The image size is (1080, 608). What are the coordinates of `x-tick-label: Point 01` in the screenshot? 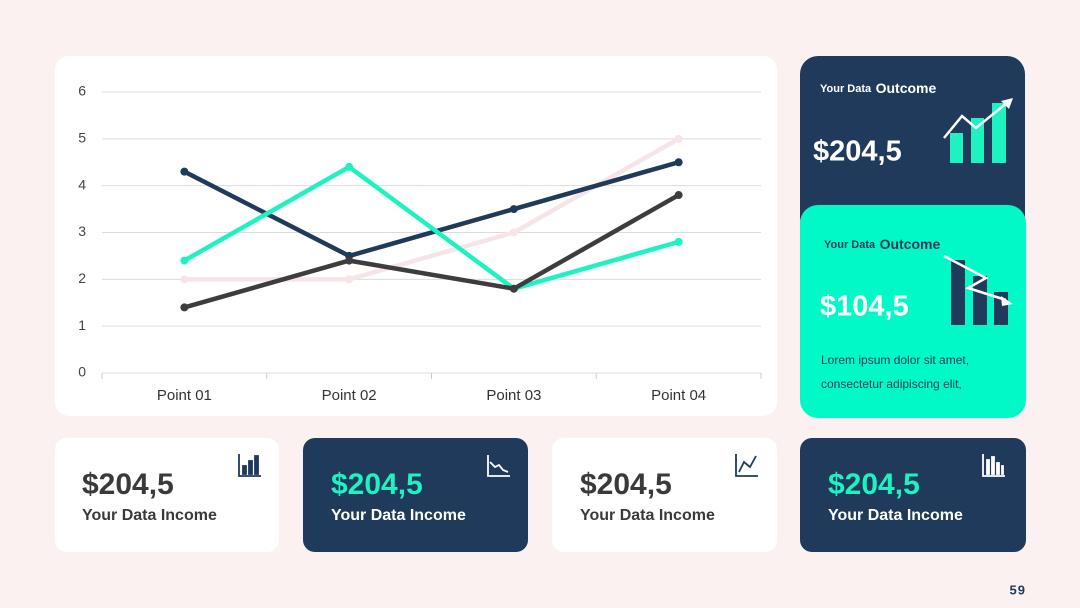 It's located at (184, 395).